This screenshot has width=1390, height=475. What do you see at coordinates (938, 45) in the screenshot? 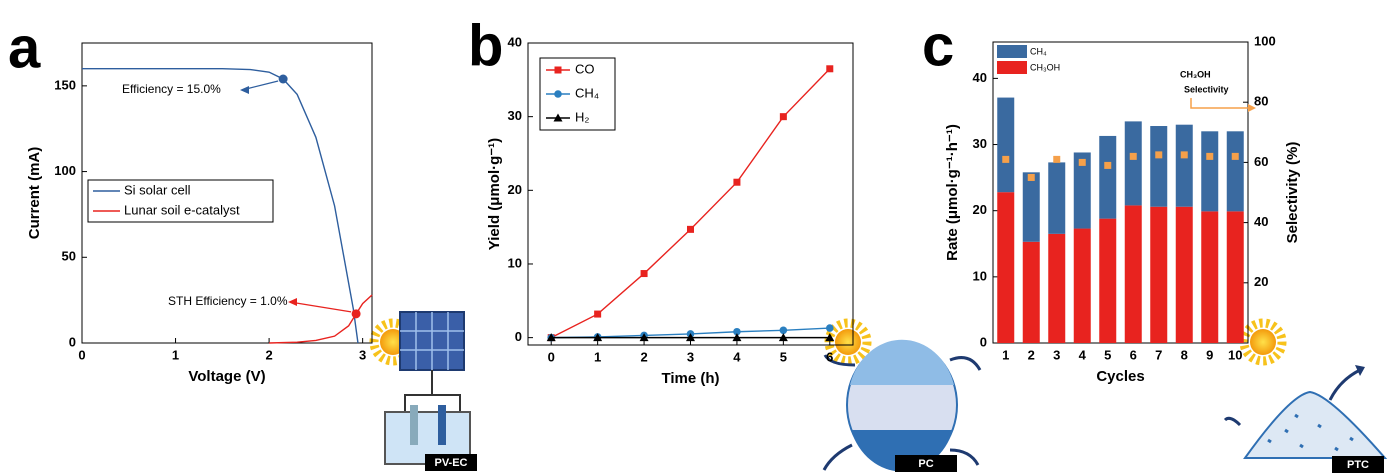
I see `panel-letter: c` at bounding box center [938, 45].